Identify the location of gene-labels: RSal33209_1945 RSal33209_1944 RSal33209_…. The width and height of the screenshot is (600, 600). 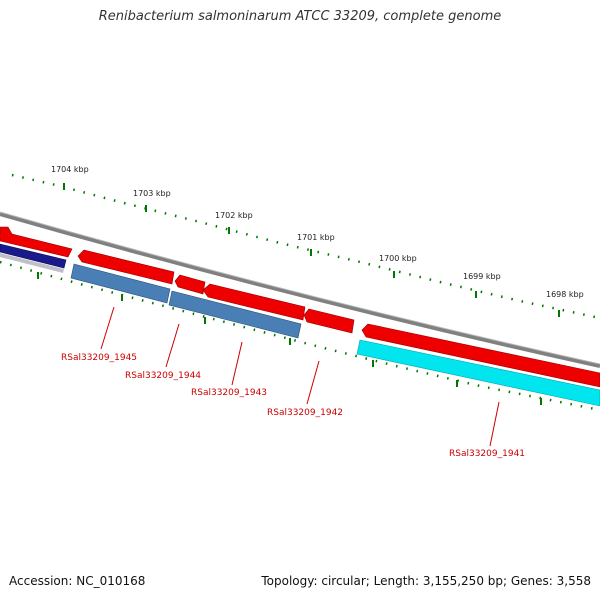
(293, 406).